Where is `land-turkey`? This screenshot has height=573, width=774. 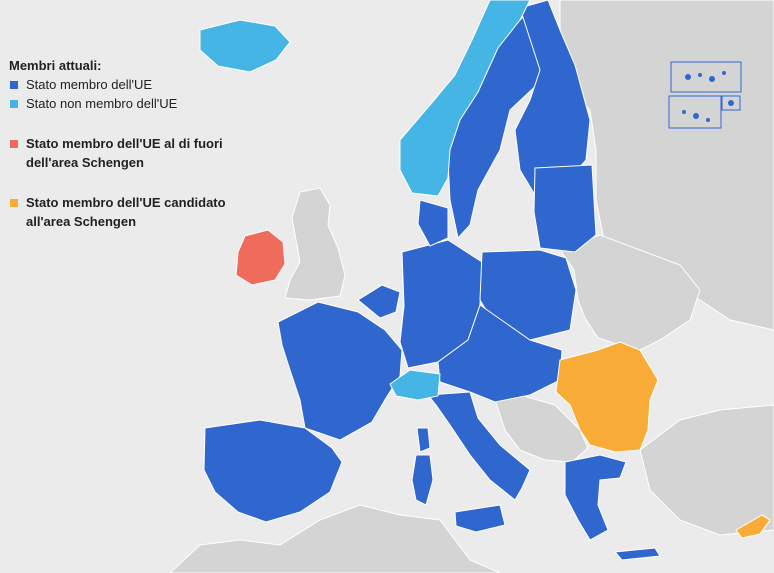
land-turkey is located at coordinates (706, 470).